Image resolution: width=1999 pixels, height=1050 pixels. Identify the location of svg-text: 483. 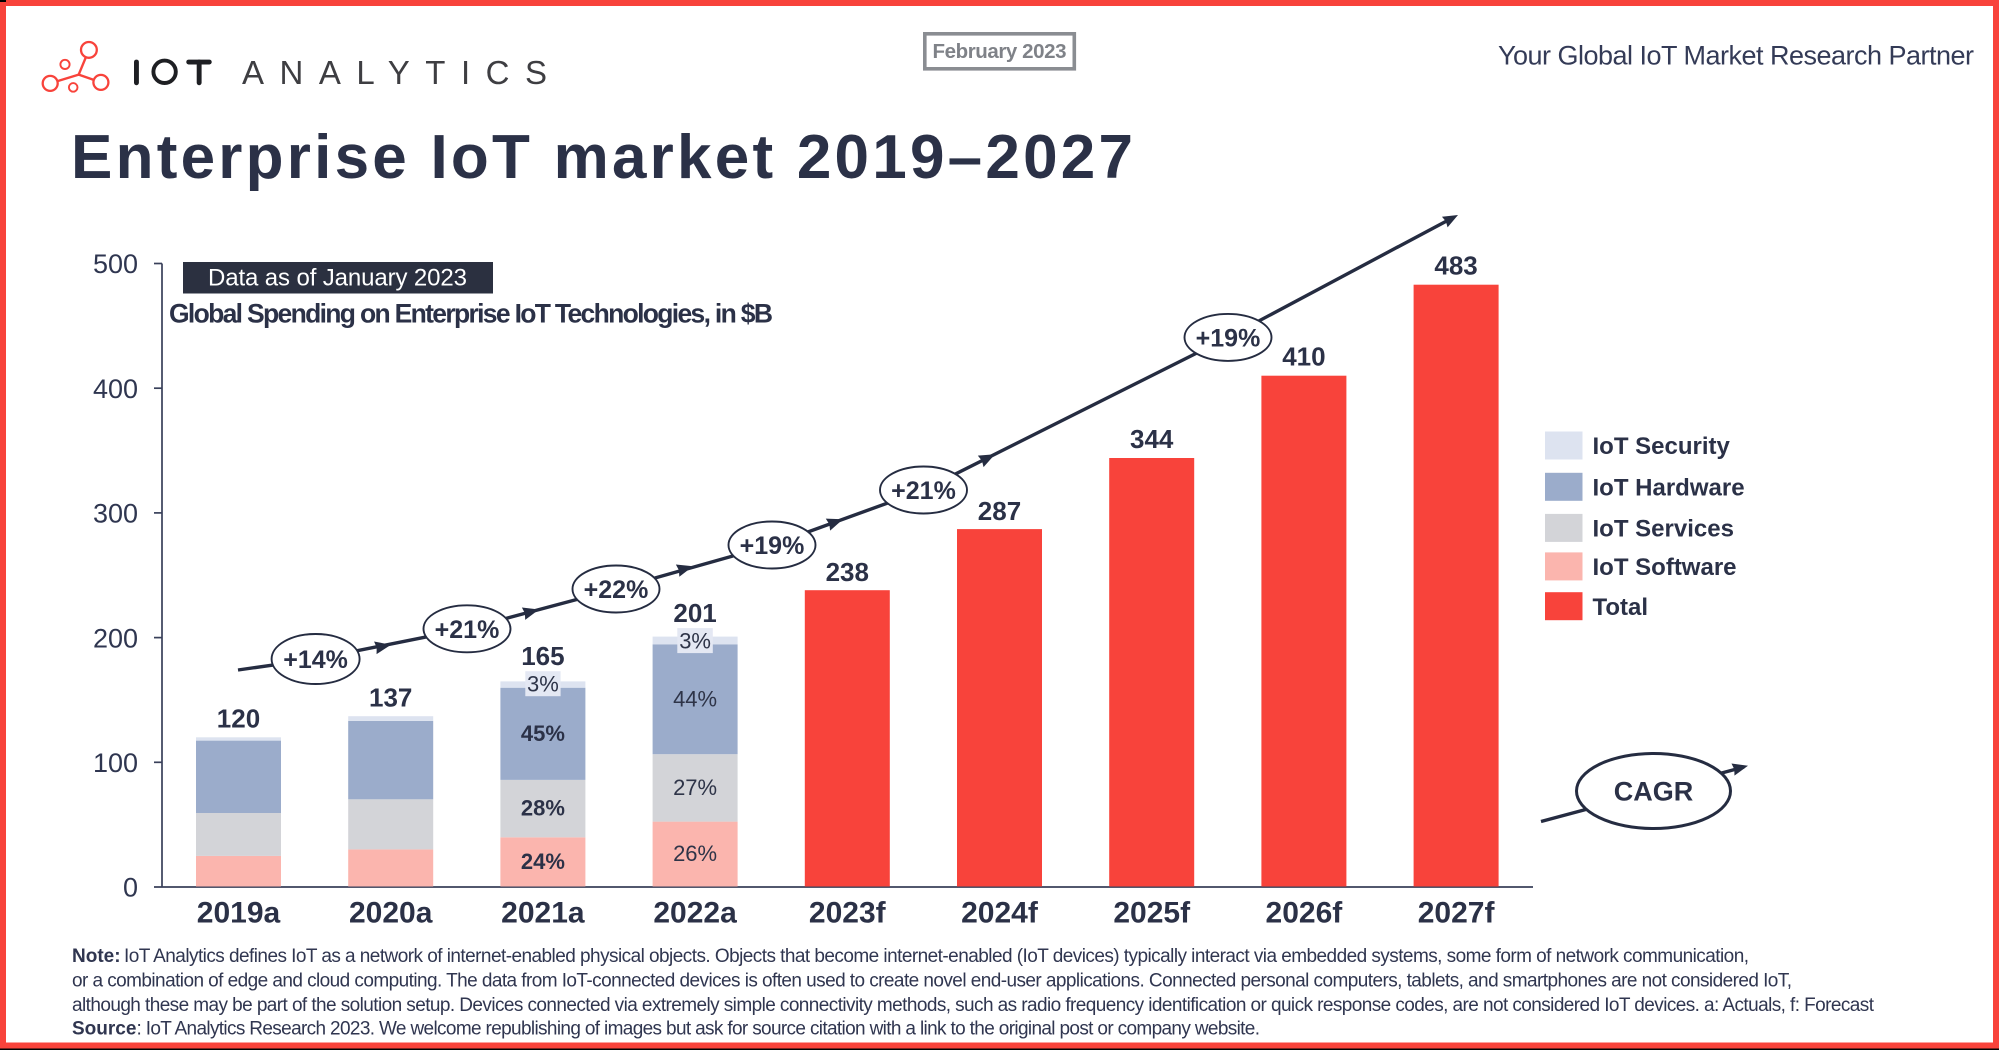
(1455, 266).